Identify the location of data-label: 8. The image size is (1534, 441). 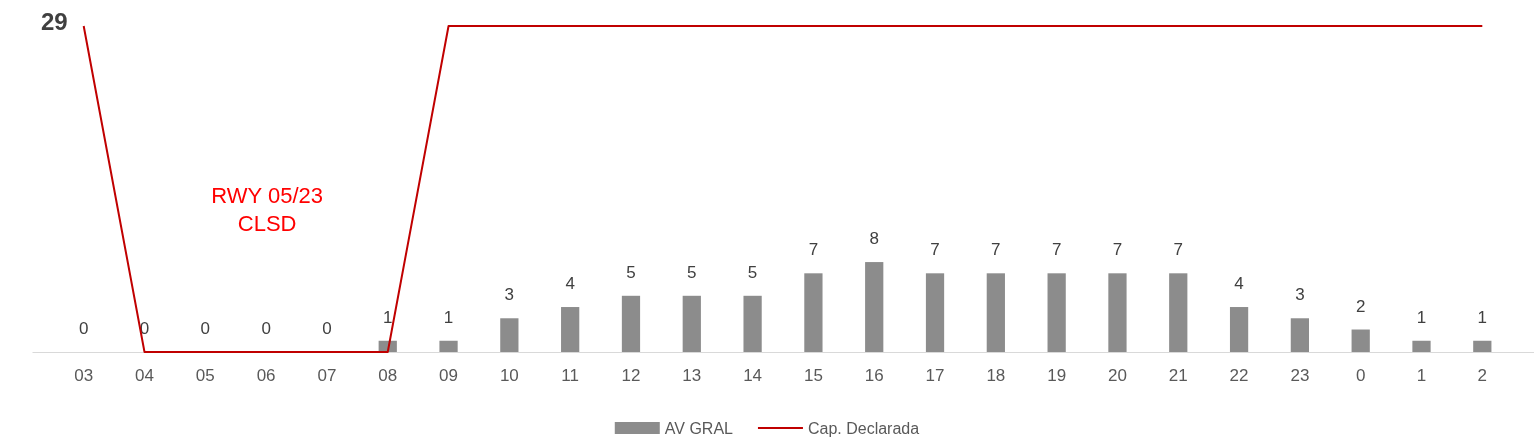
(874, 239).